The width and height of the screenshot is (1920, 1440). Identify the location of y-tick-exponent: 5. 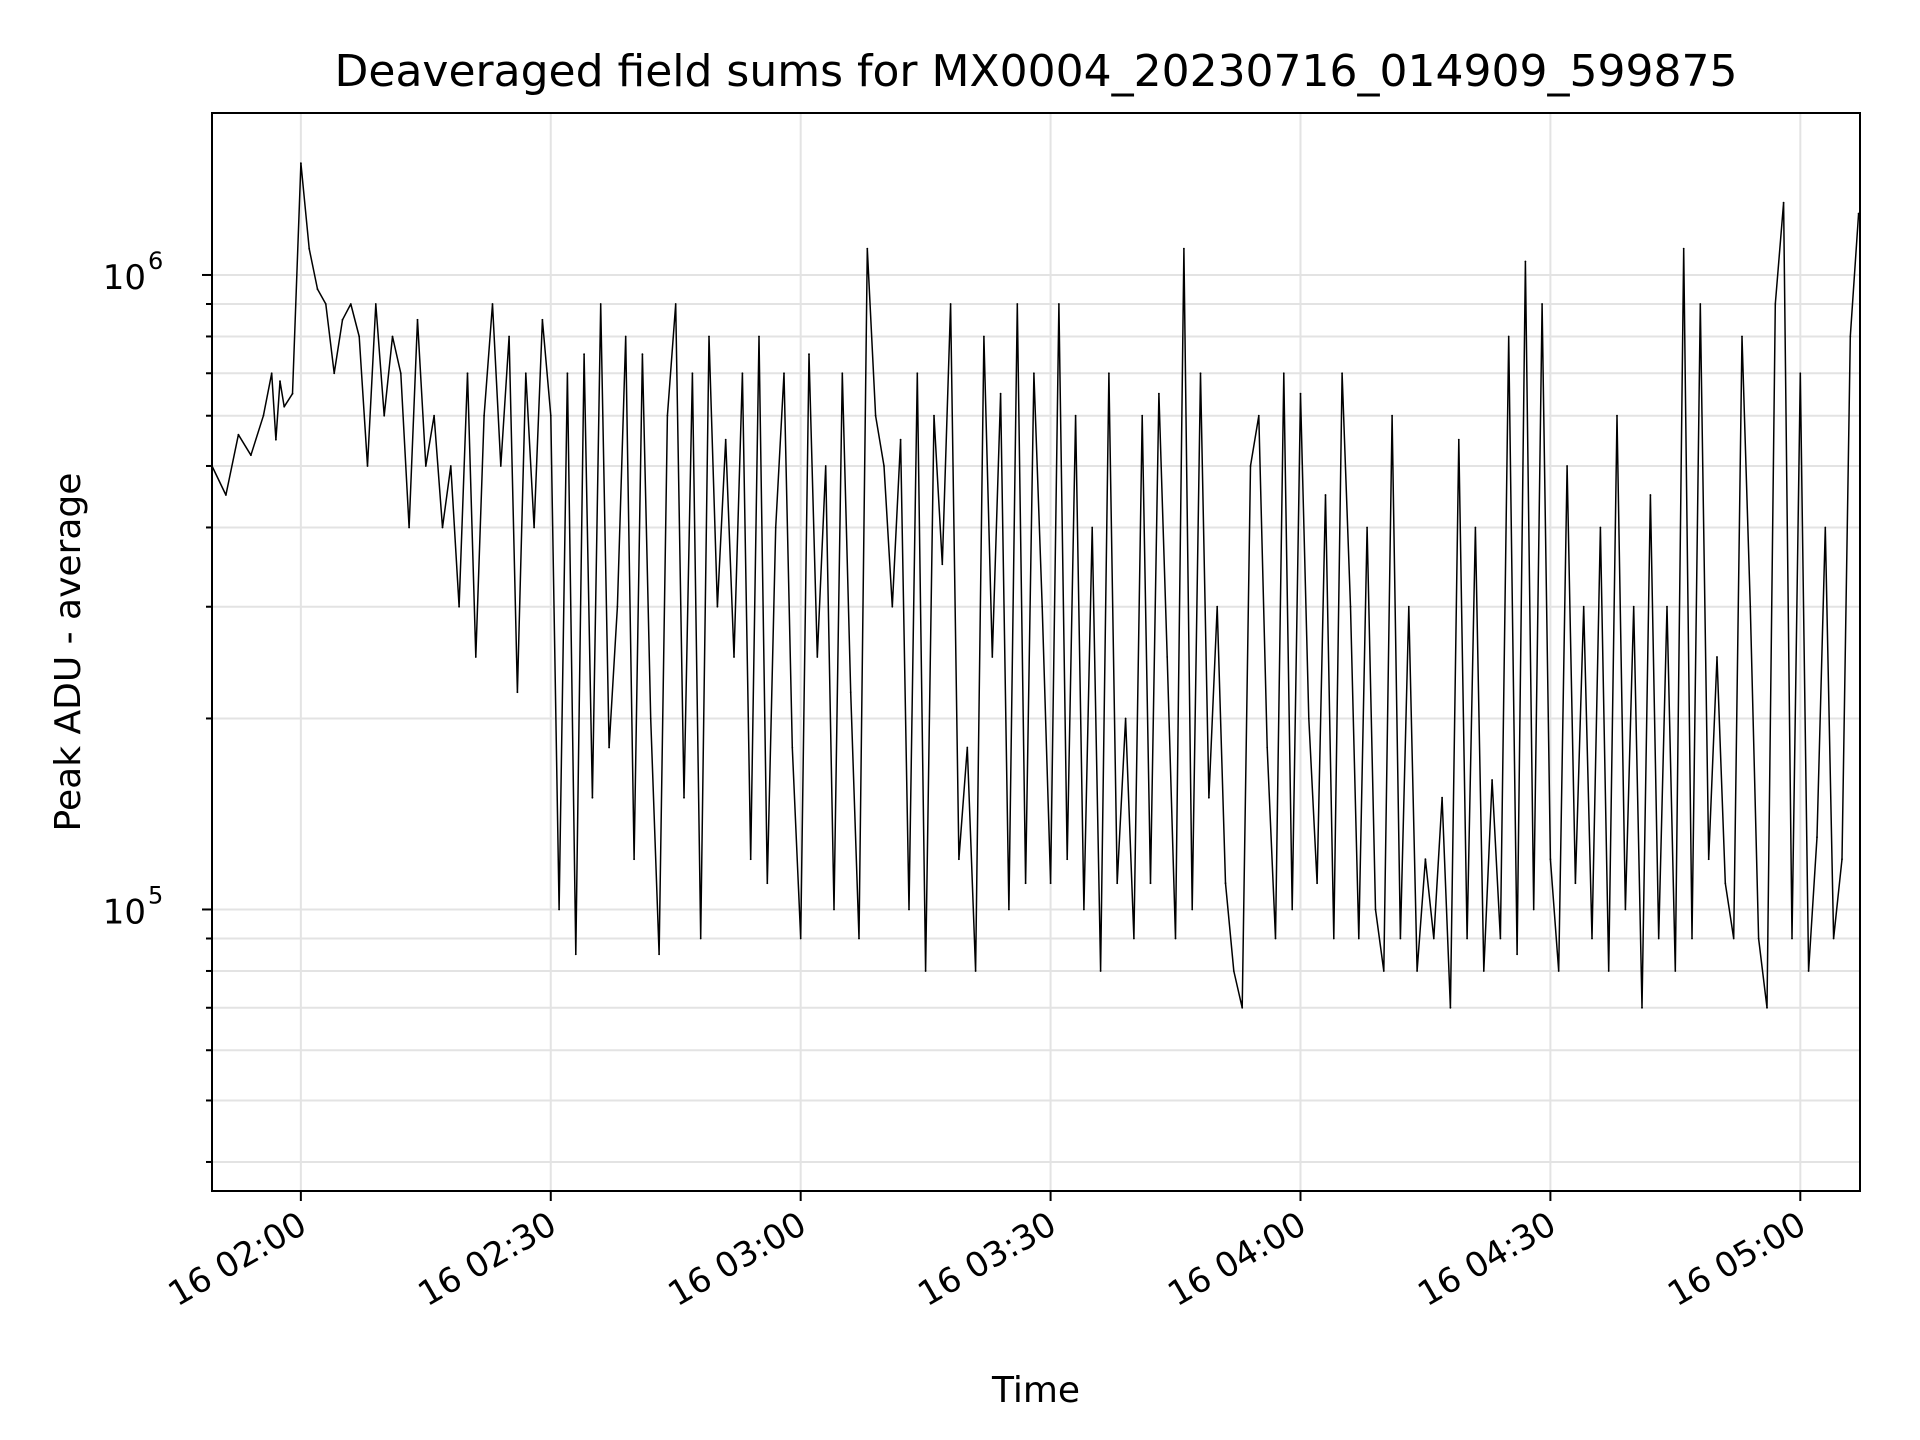
(155, 895).